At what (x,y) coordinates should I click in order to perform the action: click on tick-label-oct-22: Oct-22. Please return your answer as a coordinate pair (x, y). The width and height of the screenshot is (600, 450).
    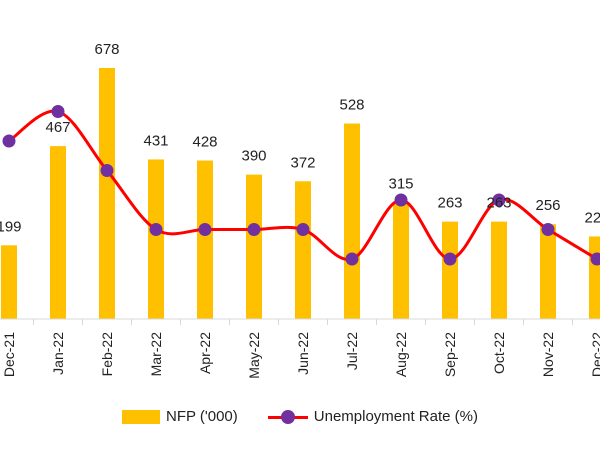
    Looking at the image, I should click on (499, 353).